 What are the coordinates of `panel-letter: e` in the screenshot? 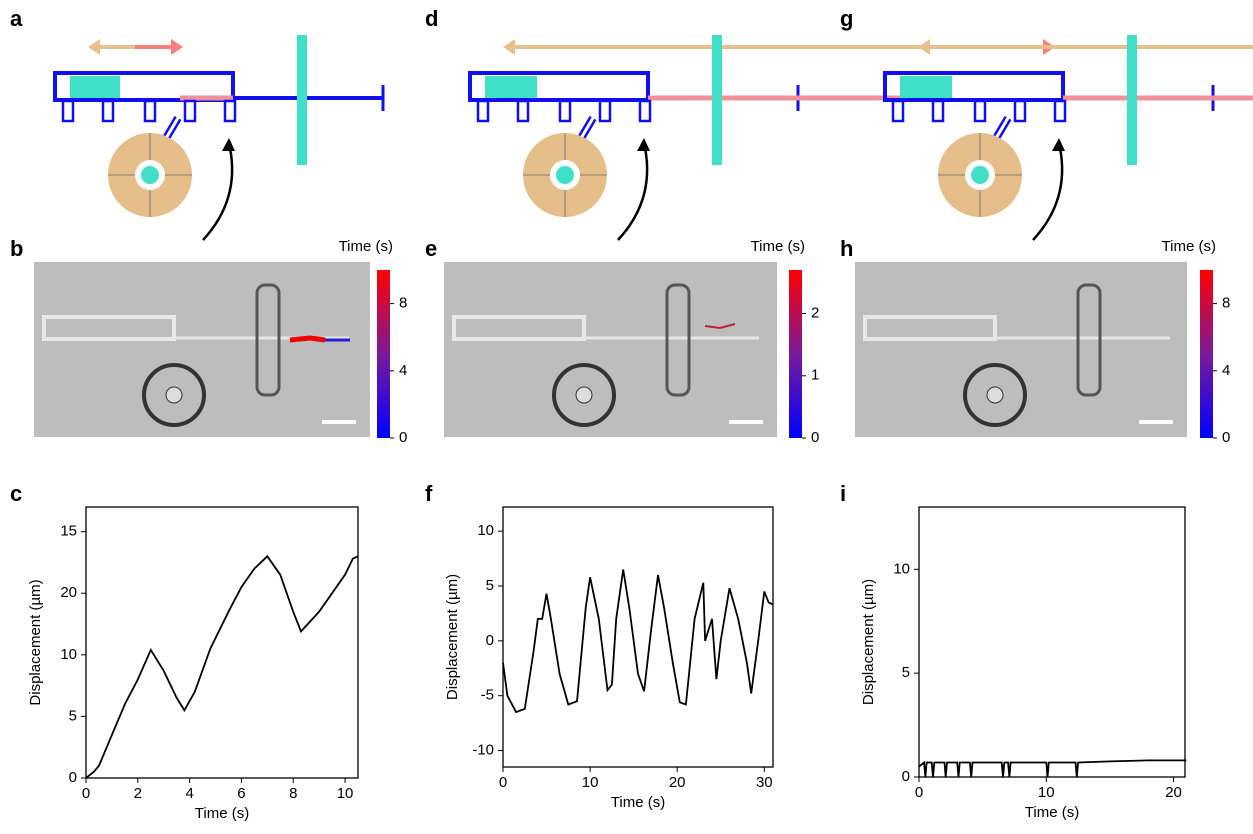 It's located at (431, 248).